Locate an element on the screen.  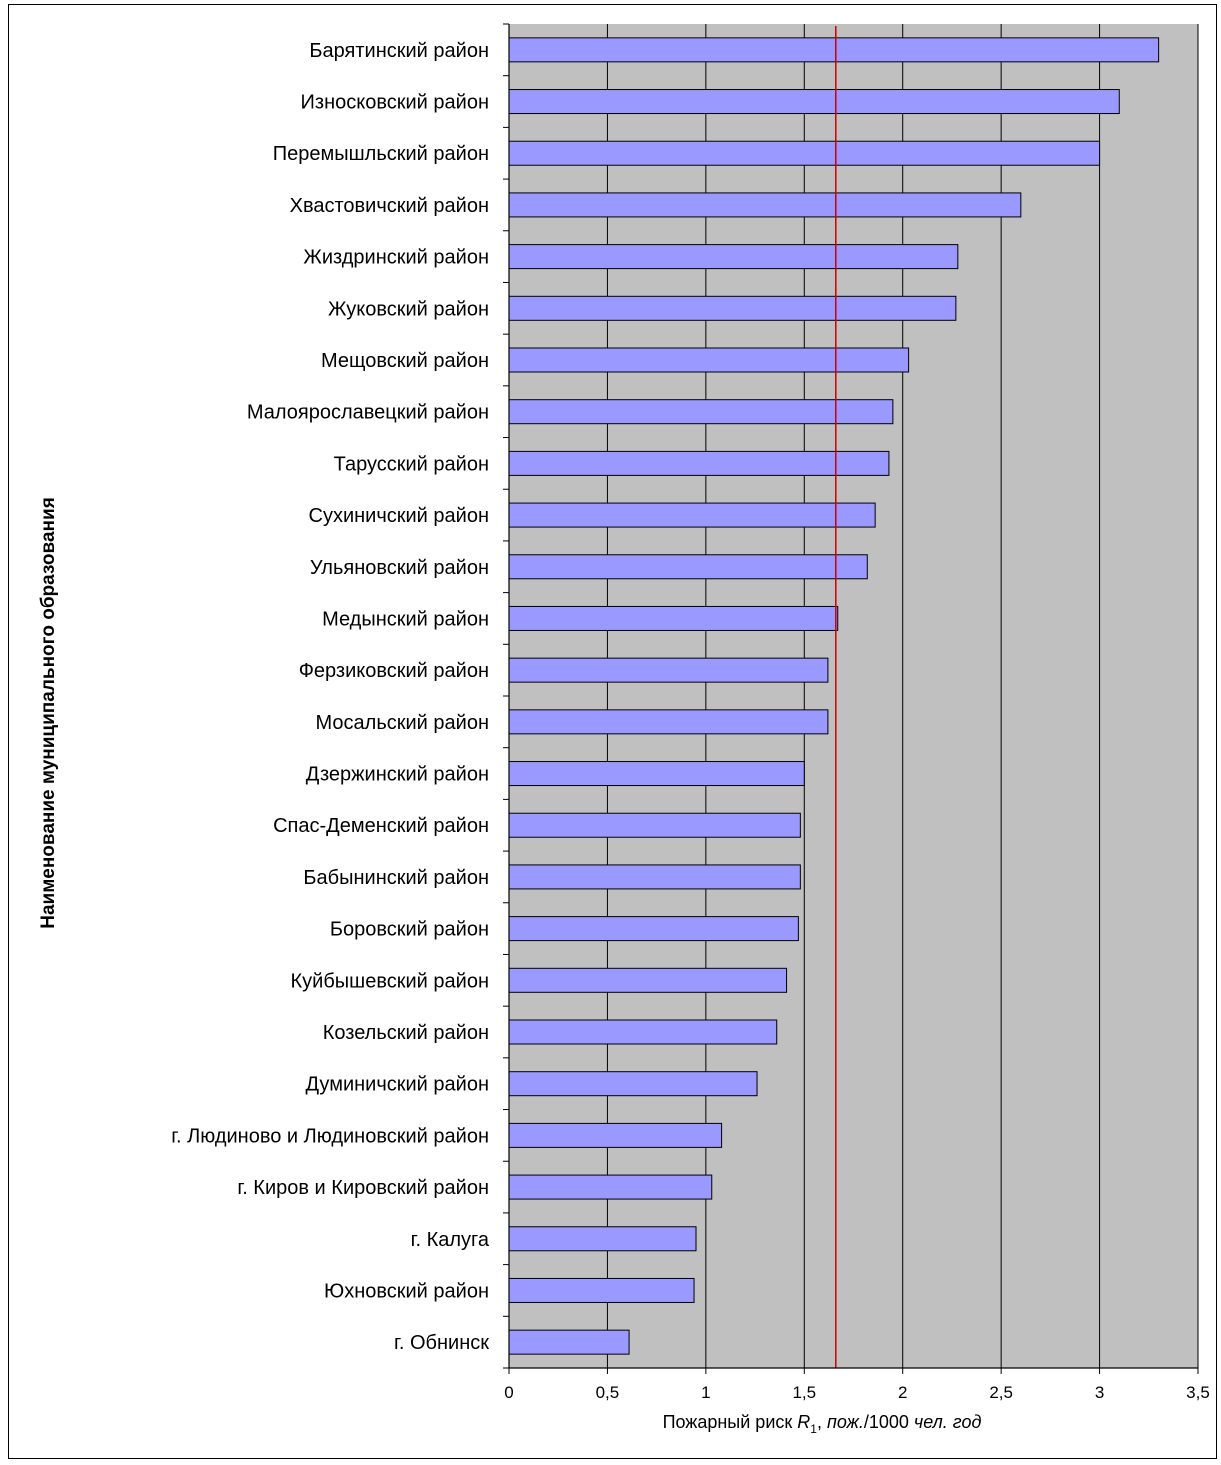
category-label-23: г. Киров и Кировский район is located at coordinates (363, 1188).